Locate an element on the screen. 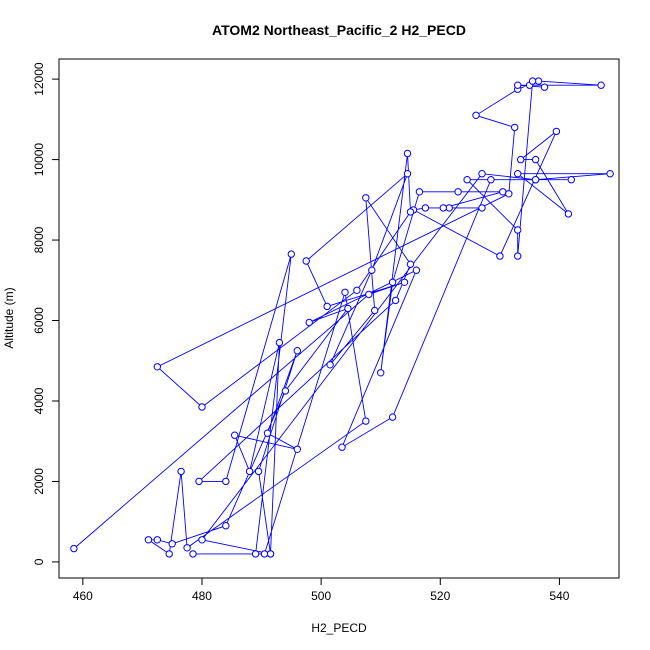 Image resolution: width=650 pixels, height=650 pixels. y-tick-label: 6000 is located at coordinates (39, 320).